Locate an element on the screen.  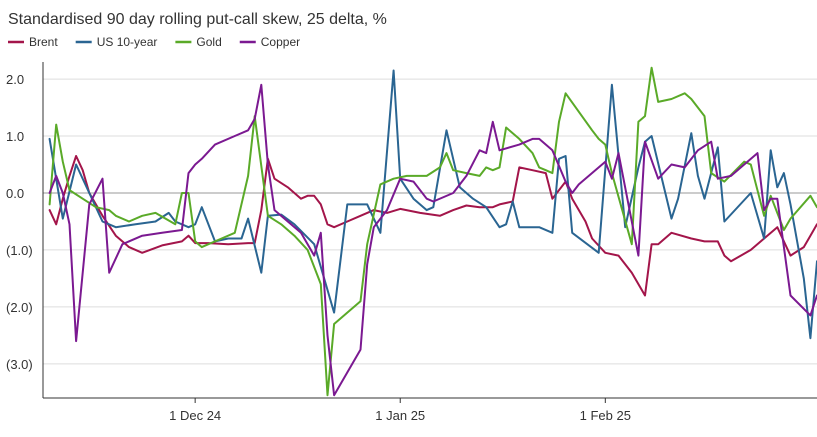
x-tick-label: 1 Jan 25 is located at coordinates (400, 415).